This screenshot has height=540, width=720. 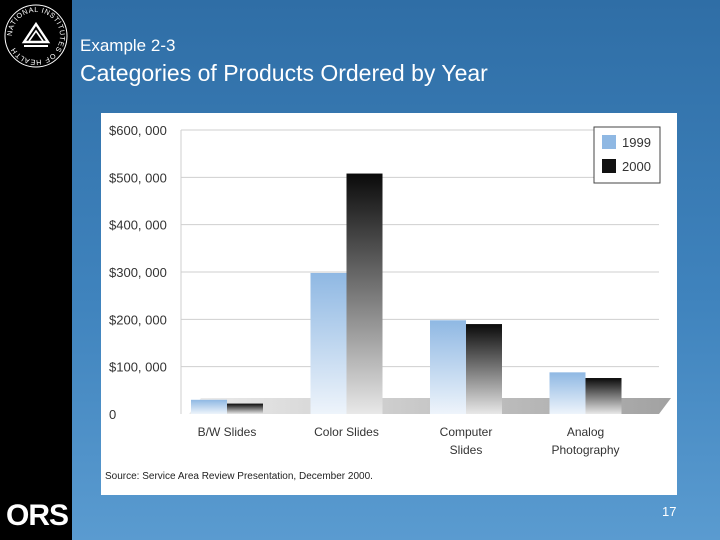 What do you see at coordinates (669, 511) in the screenshot?
I see `page-number: 17` at bounding box center [669, 511].